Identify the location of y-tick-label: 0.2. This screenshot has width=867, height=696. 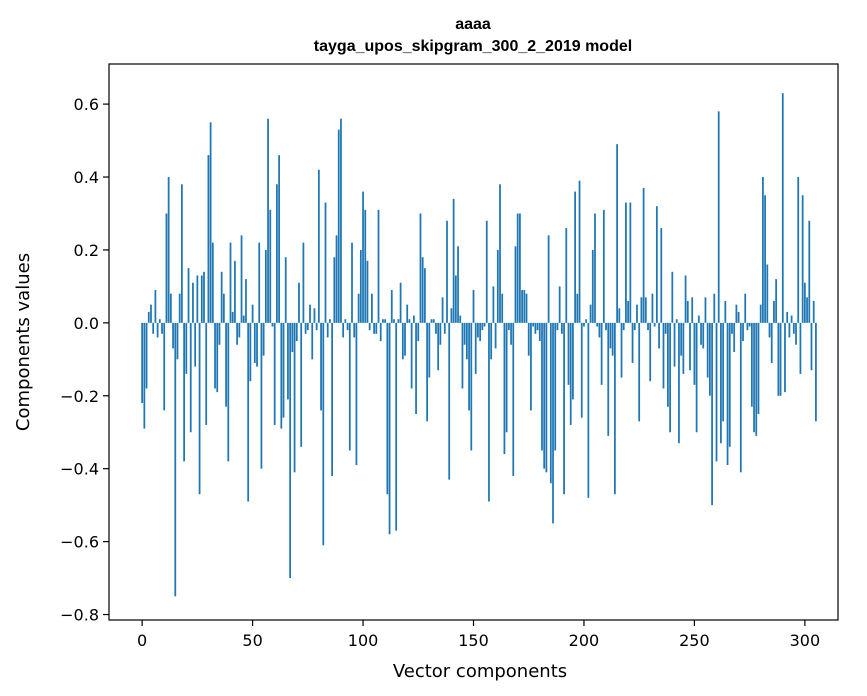
(86, 250).